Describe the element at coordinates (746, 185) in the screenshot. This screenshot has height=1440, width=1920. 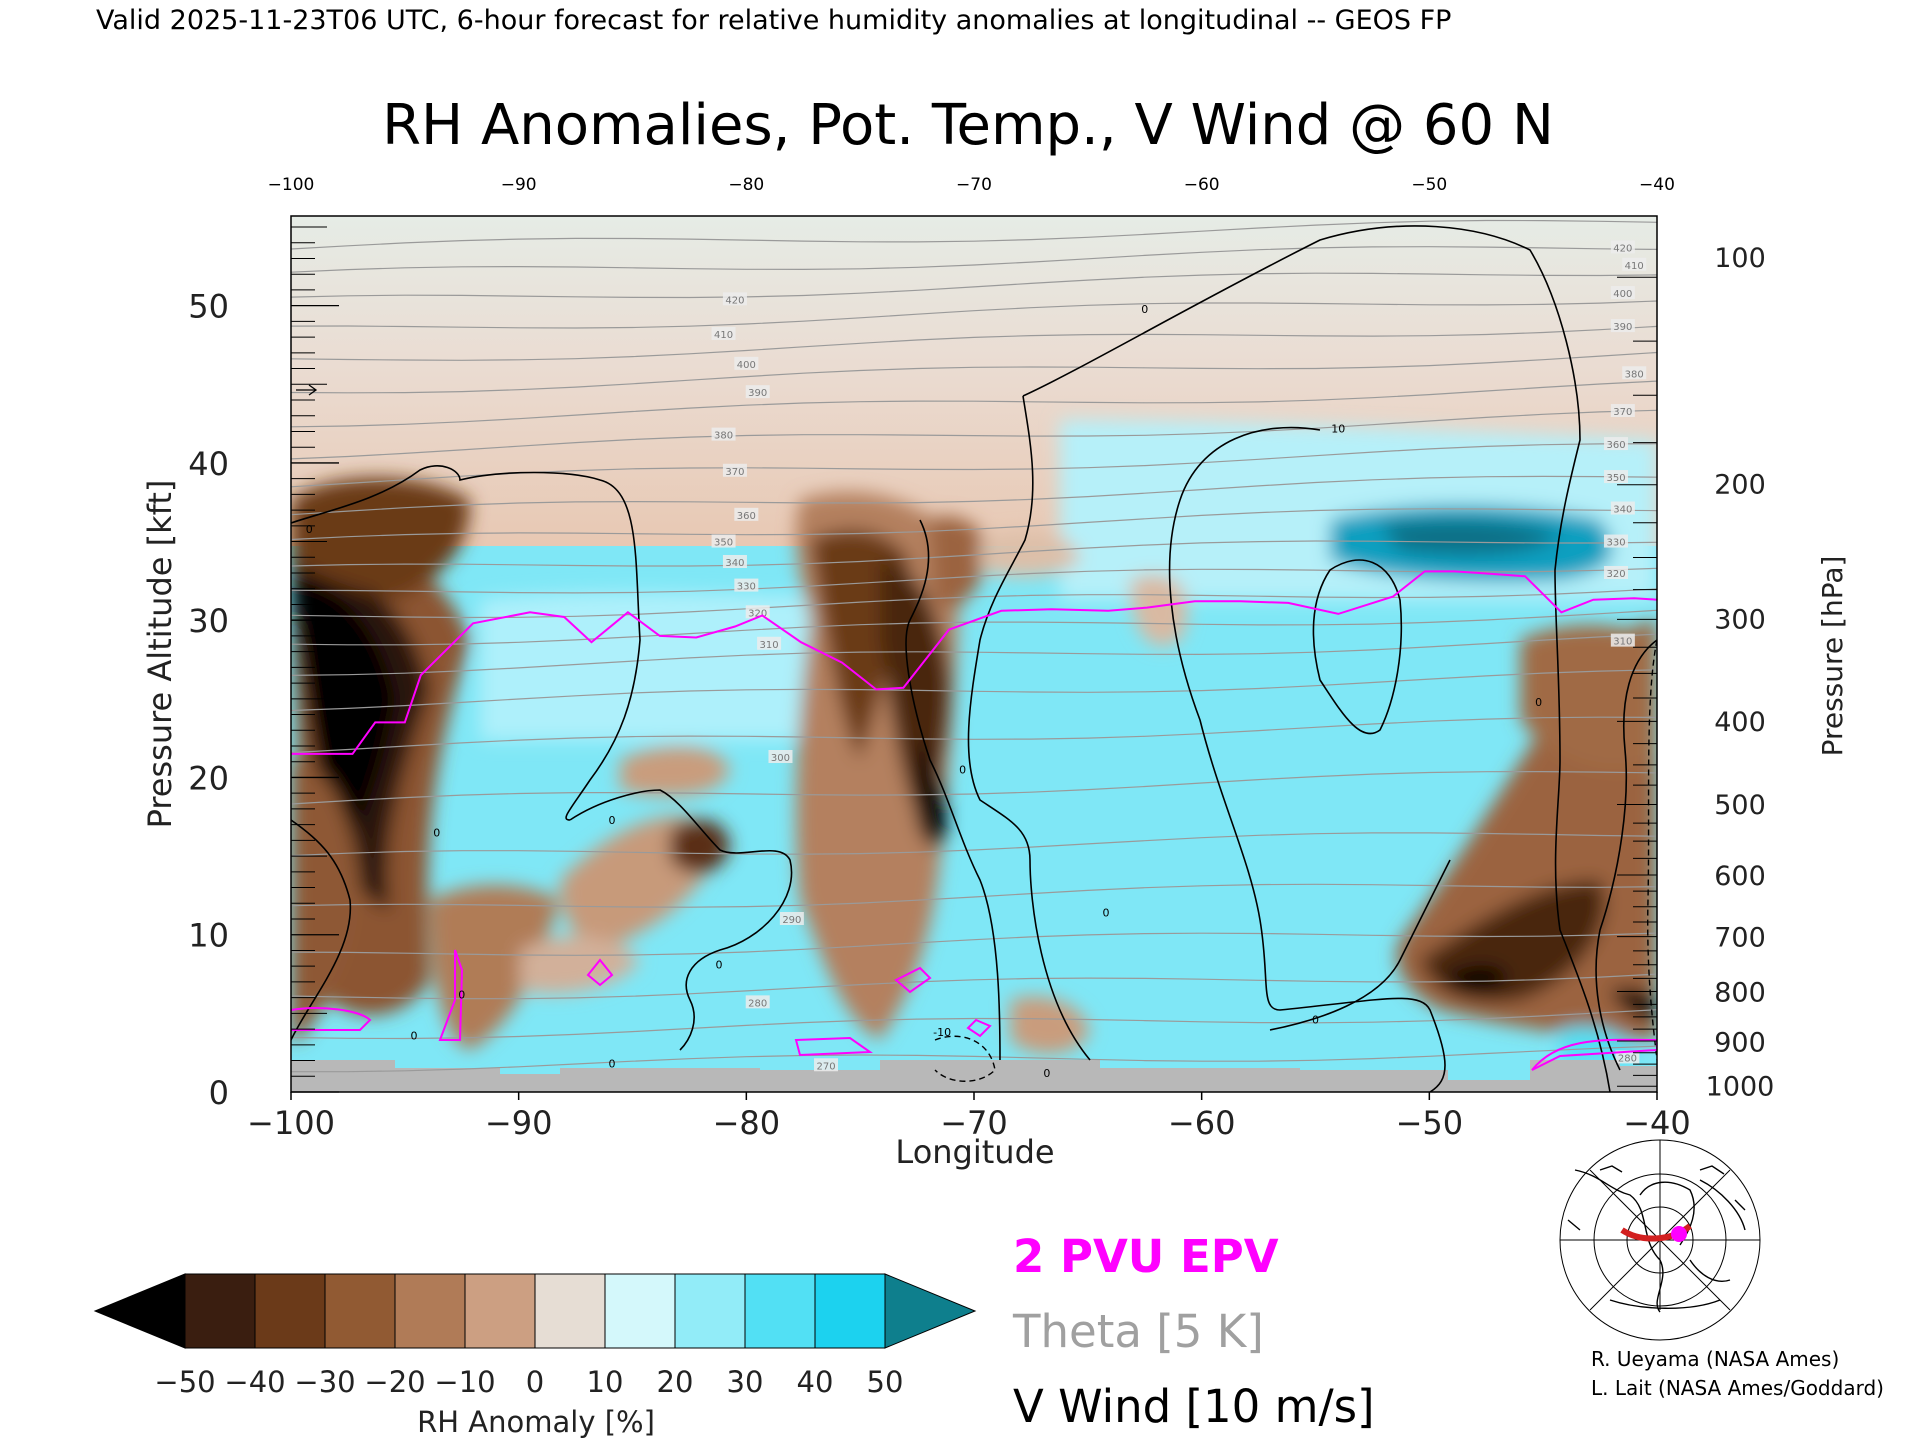
I see `top-tick-label: −80` at that location.